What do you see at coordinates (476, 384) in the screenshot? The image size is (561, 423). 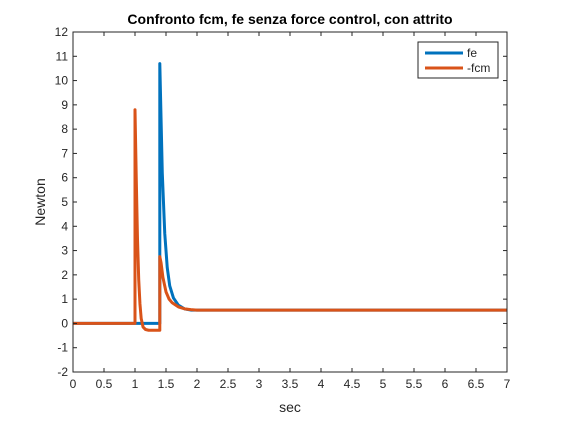 I see `x-tick-label: 6.5` at bounding box center [476, 384].